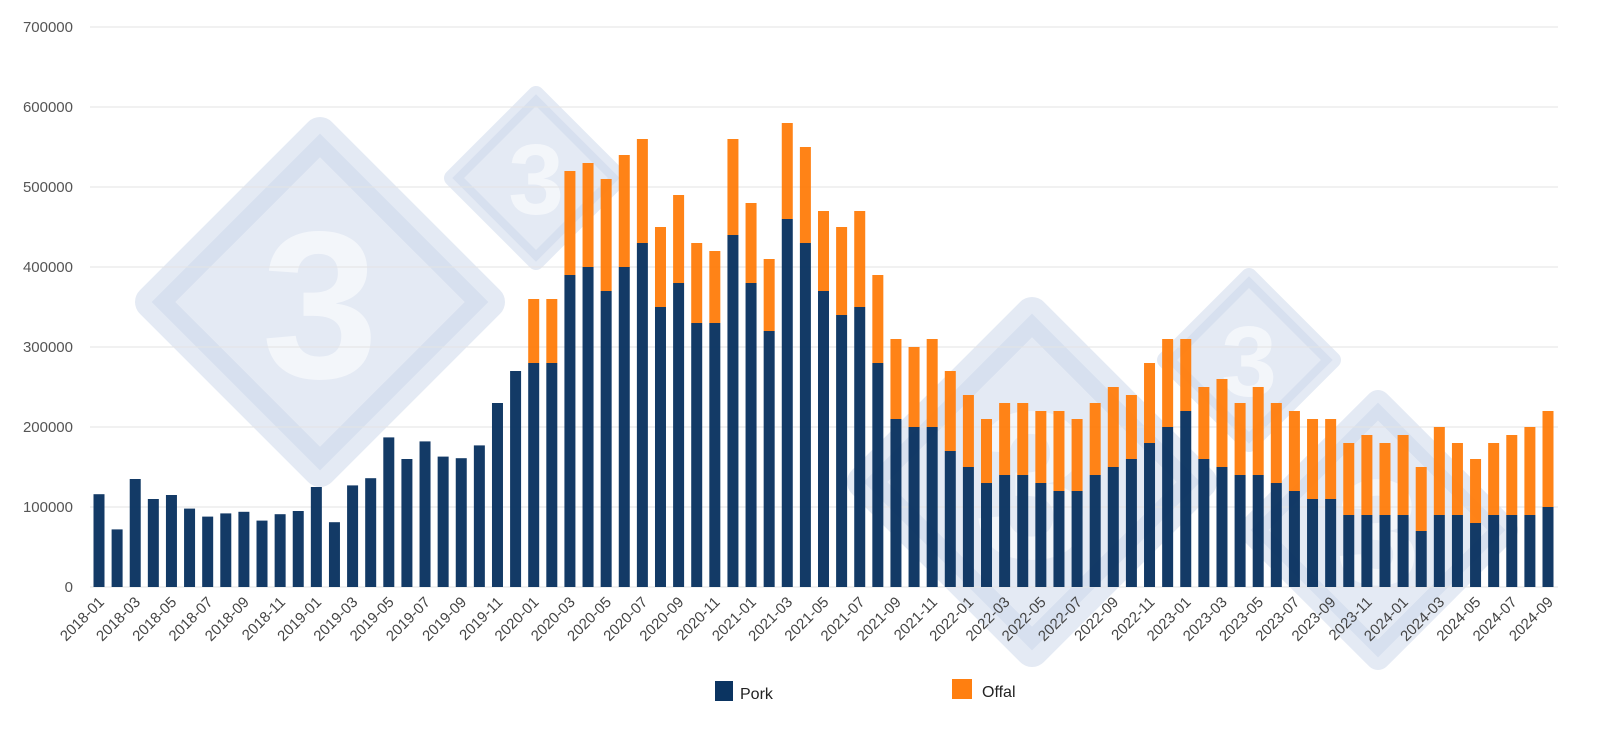 The height and width of the screenshot is (729, 1600). I want to click on y-tick-label: 400000, so click(48, 267).